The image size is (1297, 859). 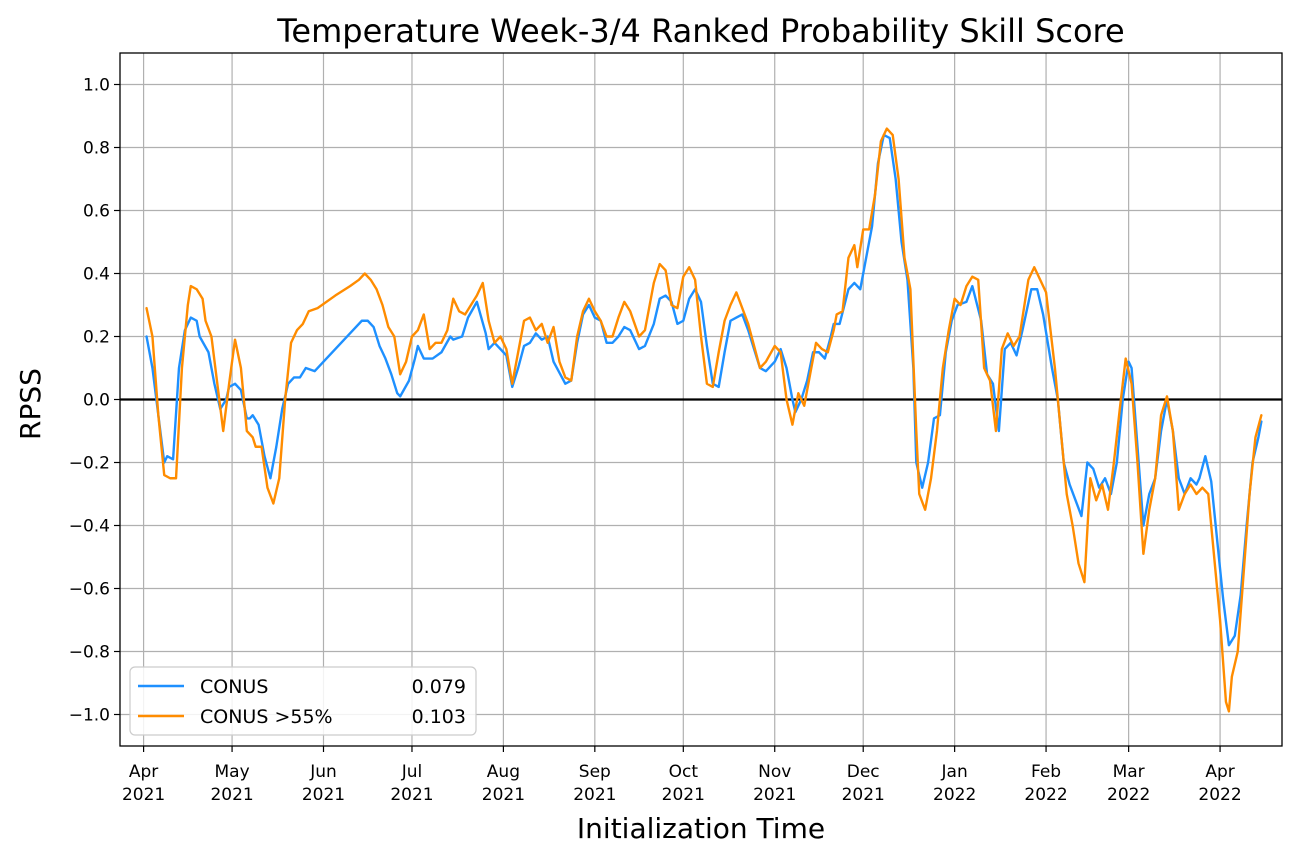 I want to click on y-tick-label: −0.8, so click(x=89, y=653).